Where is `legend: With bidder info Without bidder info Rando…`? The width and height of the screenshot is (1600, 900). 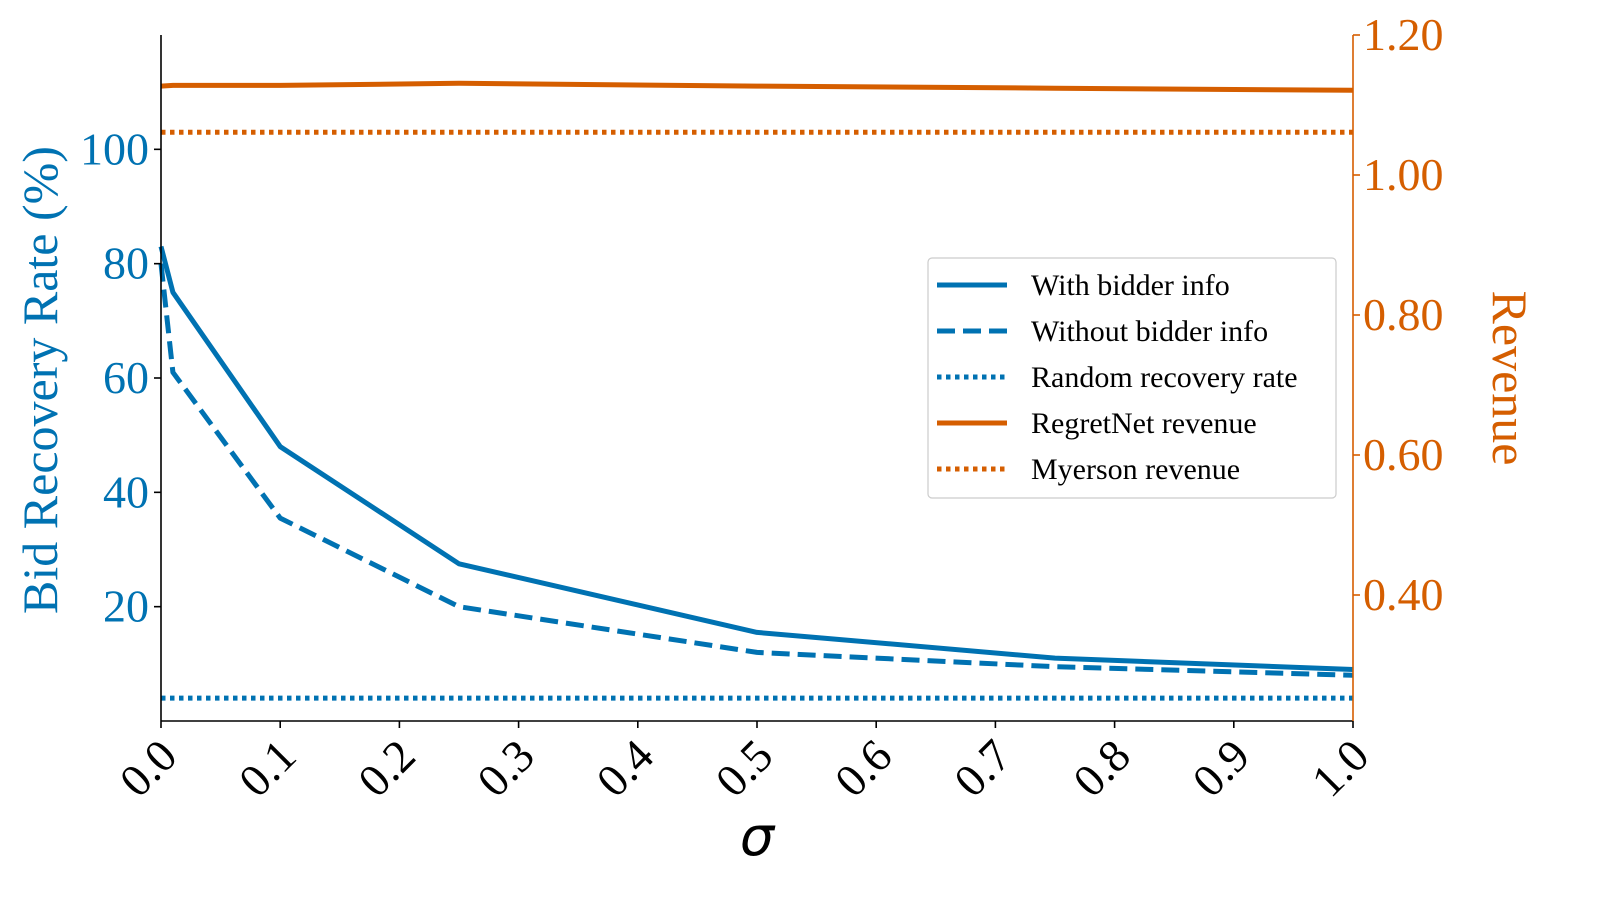 legend: With bidder info Without bidder info Rando… is located at coordinates (1132, 378).